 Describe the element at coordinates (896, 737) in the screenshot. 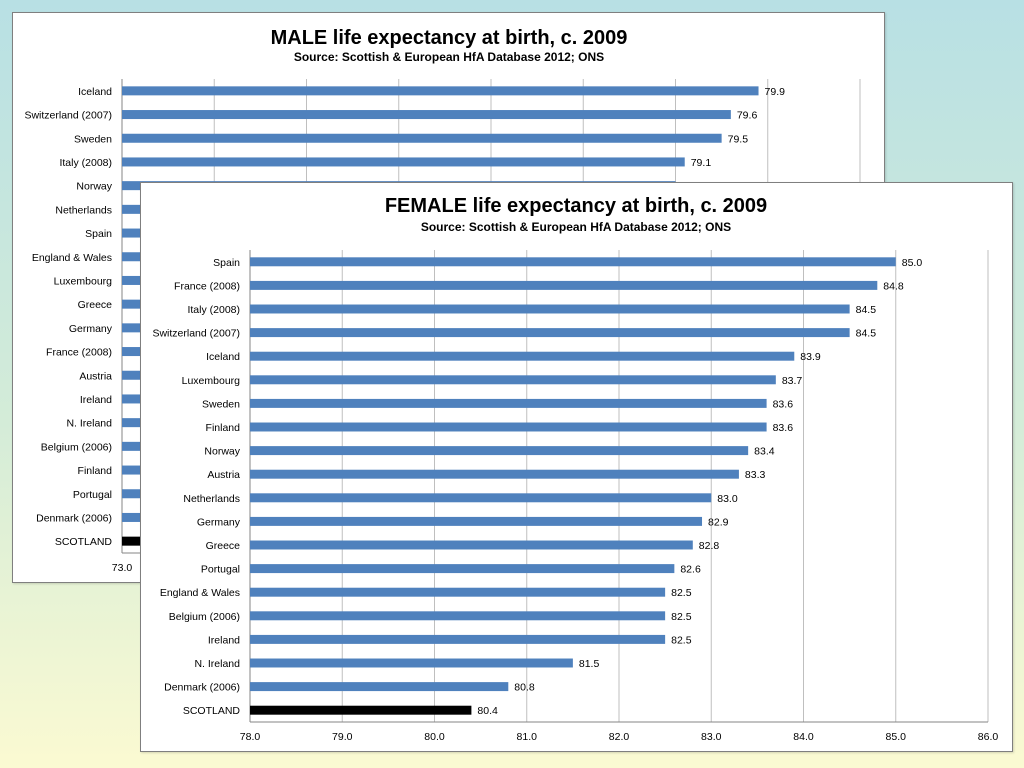

I see `x-tick-label: 85.0` at that location.